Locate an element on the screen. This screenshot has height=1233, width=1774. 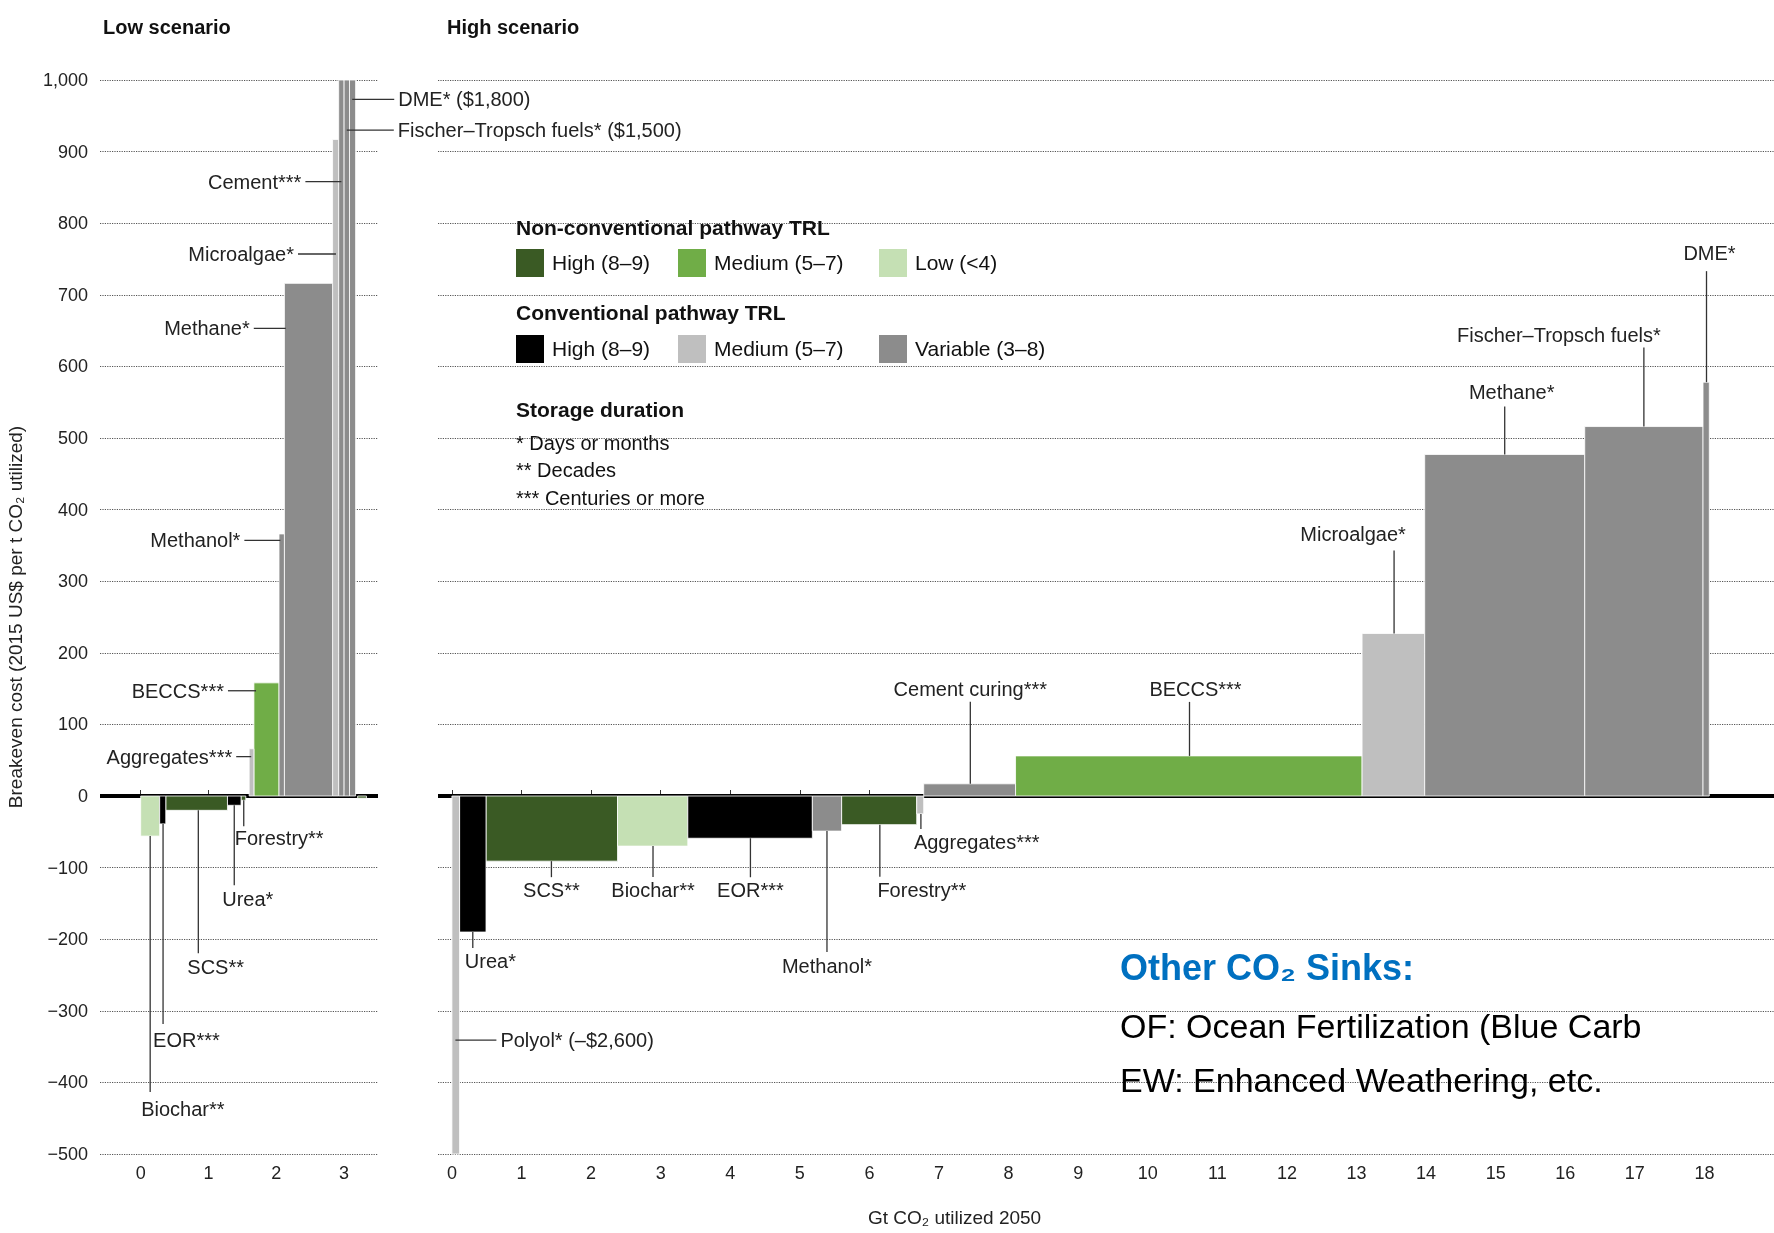
x-tick-label: 11 is located at coordinates (1217, 1173).